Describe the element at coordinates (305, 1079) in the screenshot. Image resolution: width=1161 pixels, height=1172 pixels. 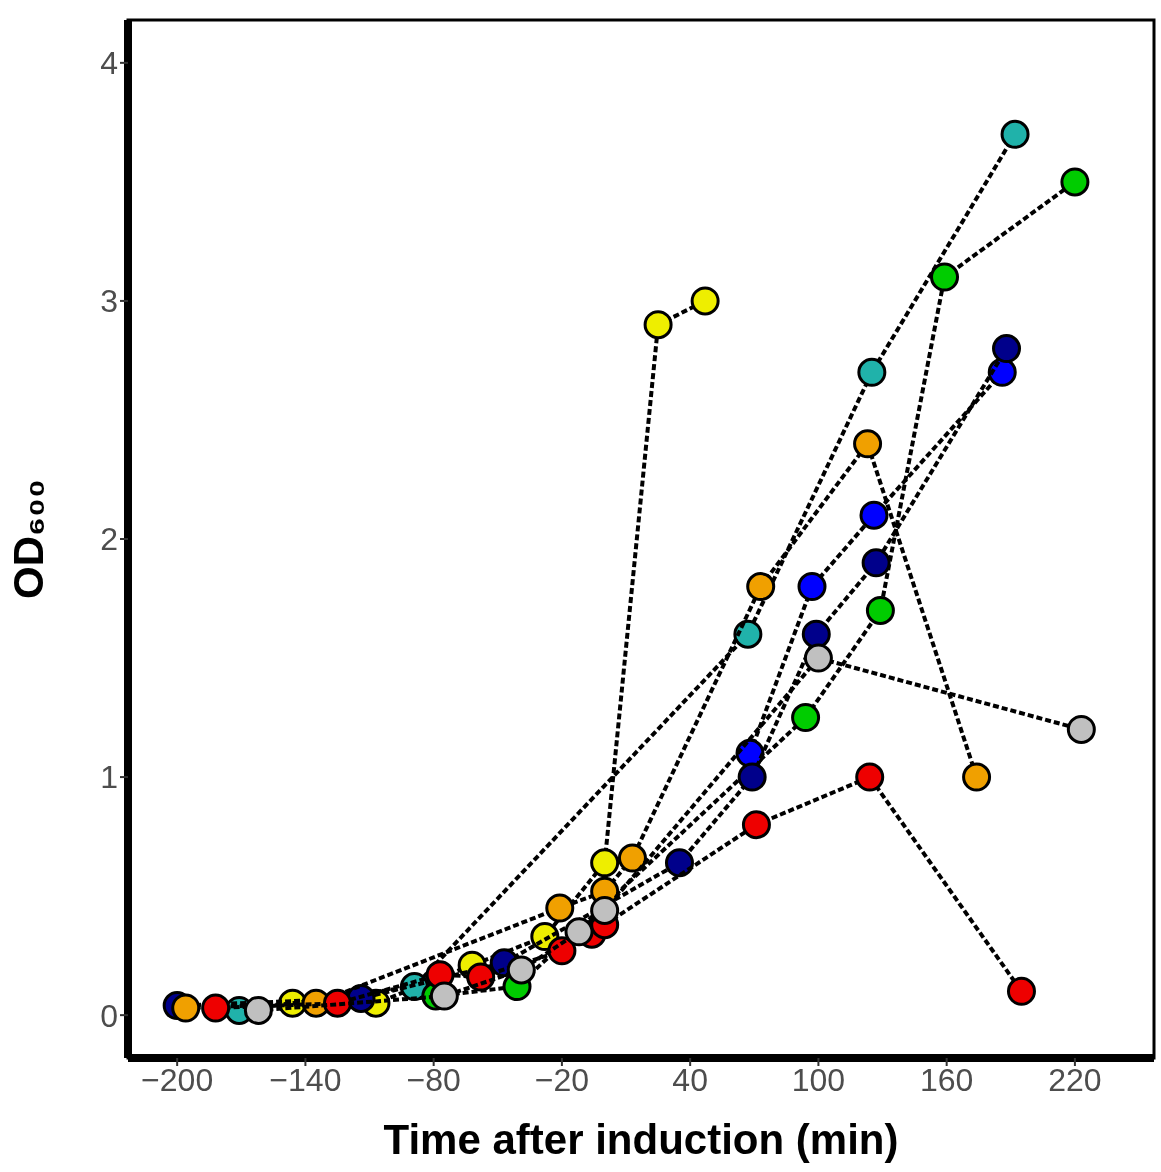
I see `x-tick-label: −140` at that location.